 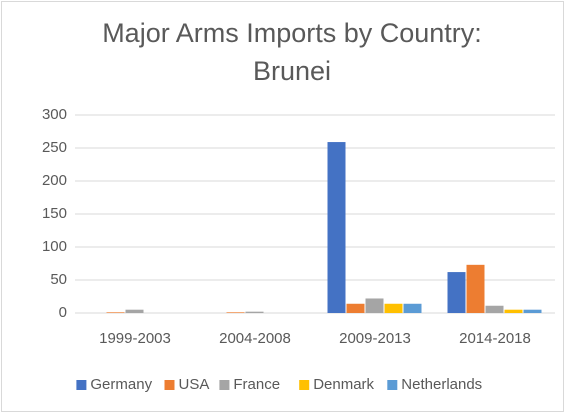 What do you see at coordinates (58, 279) in the screenshot?
I see `y-tick-label: 50` at bounding box center [58, 279].